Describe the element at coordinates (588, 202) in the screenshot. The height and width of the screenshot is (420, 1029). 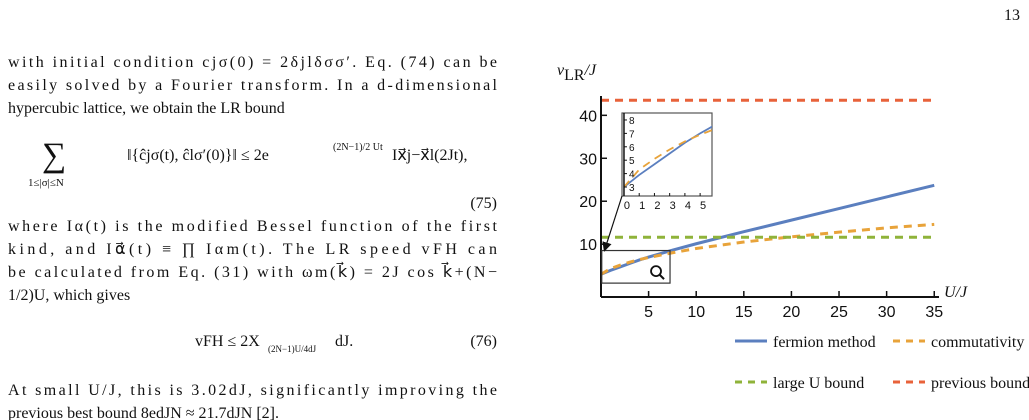
I see `y-tick-label: 20` at that location.